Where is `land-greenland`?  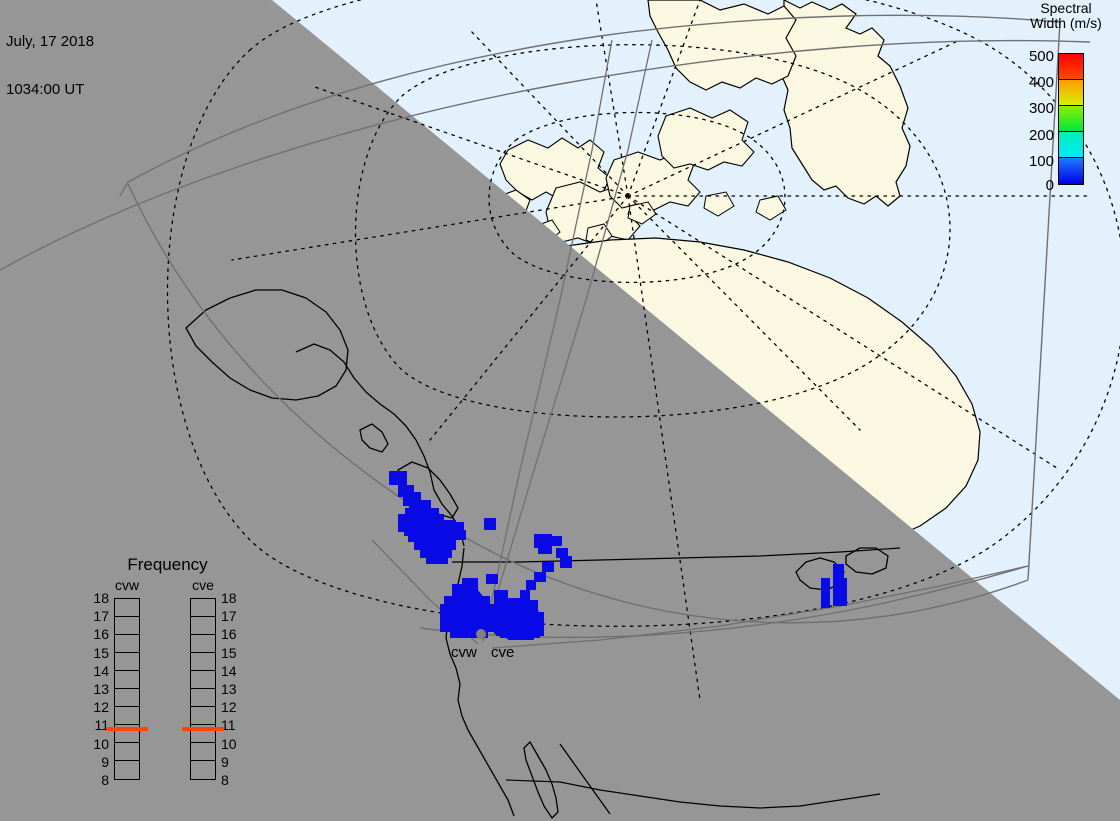
land-greenland is located at coordinates (844, 103).